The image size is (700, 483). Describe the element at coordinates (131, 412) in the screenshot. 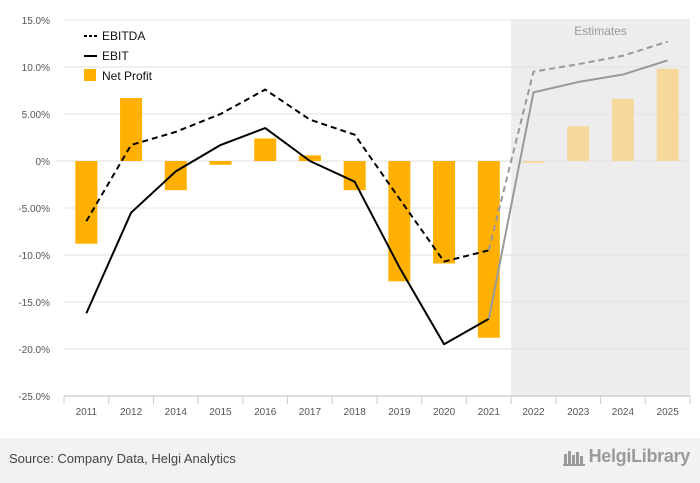

I see `x-tick-label: 2012` at that location.